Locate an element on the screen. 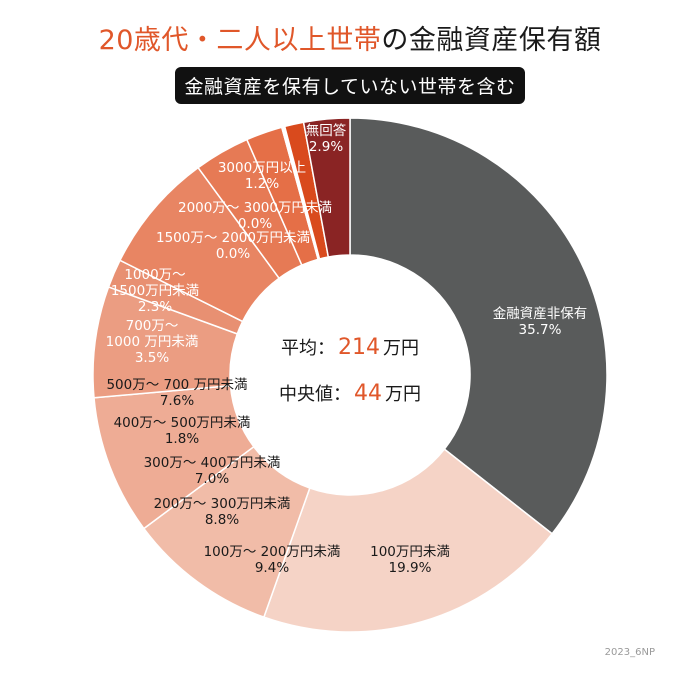  slice-label-10: 2000万～ 3000万円未満 0.0% is located at coordinates (255, 216).